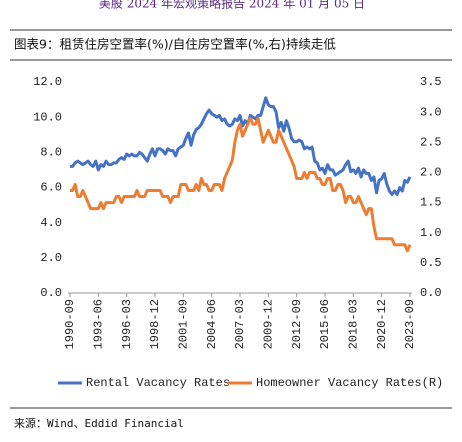  I want to click on x-tick-label: 1993-06, so click(99, 324).